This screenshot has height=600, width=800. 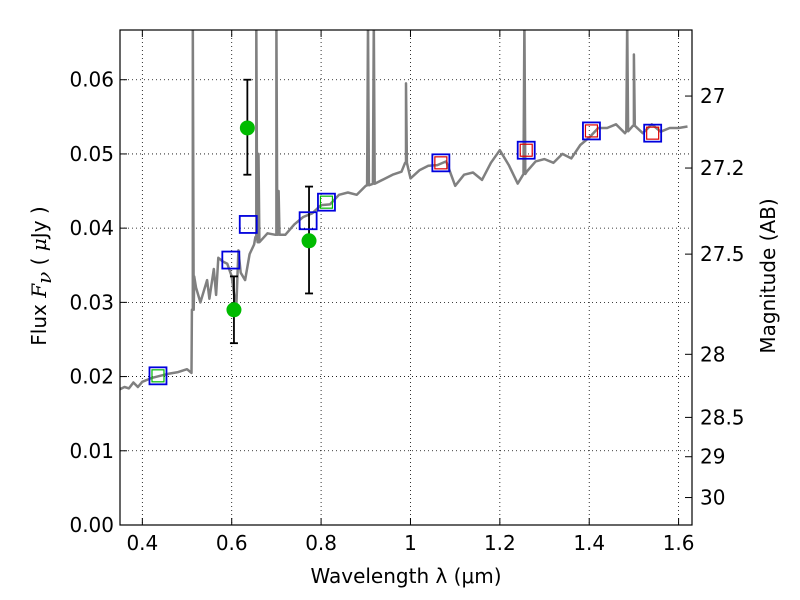 What do you see at coordinates (712, 354) in the screenshot?
I see `right-tick-label: 28` at bounding box center [712, 354].